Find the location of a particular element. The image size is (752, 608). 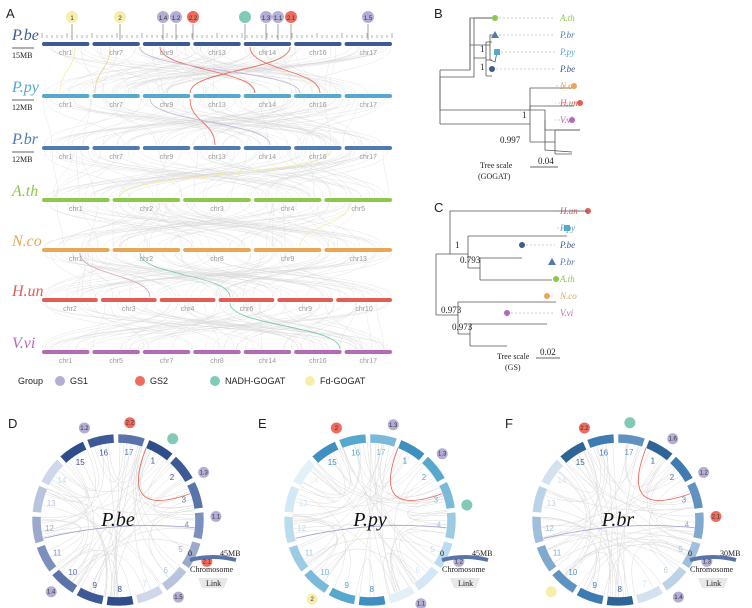

tree-scale-value: 0.04 is located at coordinates (546, 161).